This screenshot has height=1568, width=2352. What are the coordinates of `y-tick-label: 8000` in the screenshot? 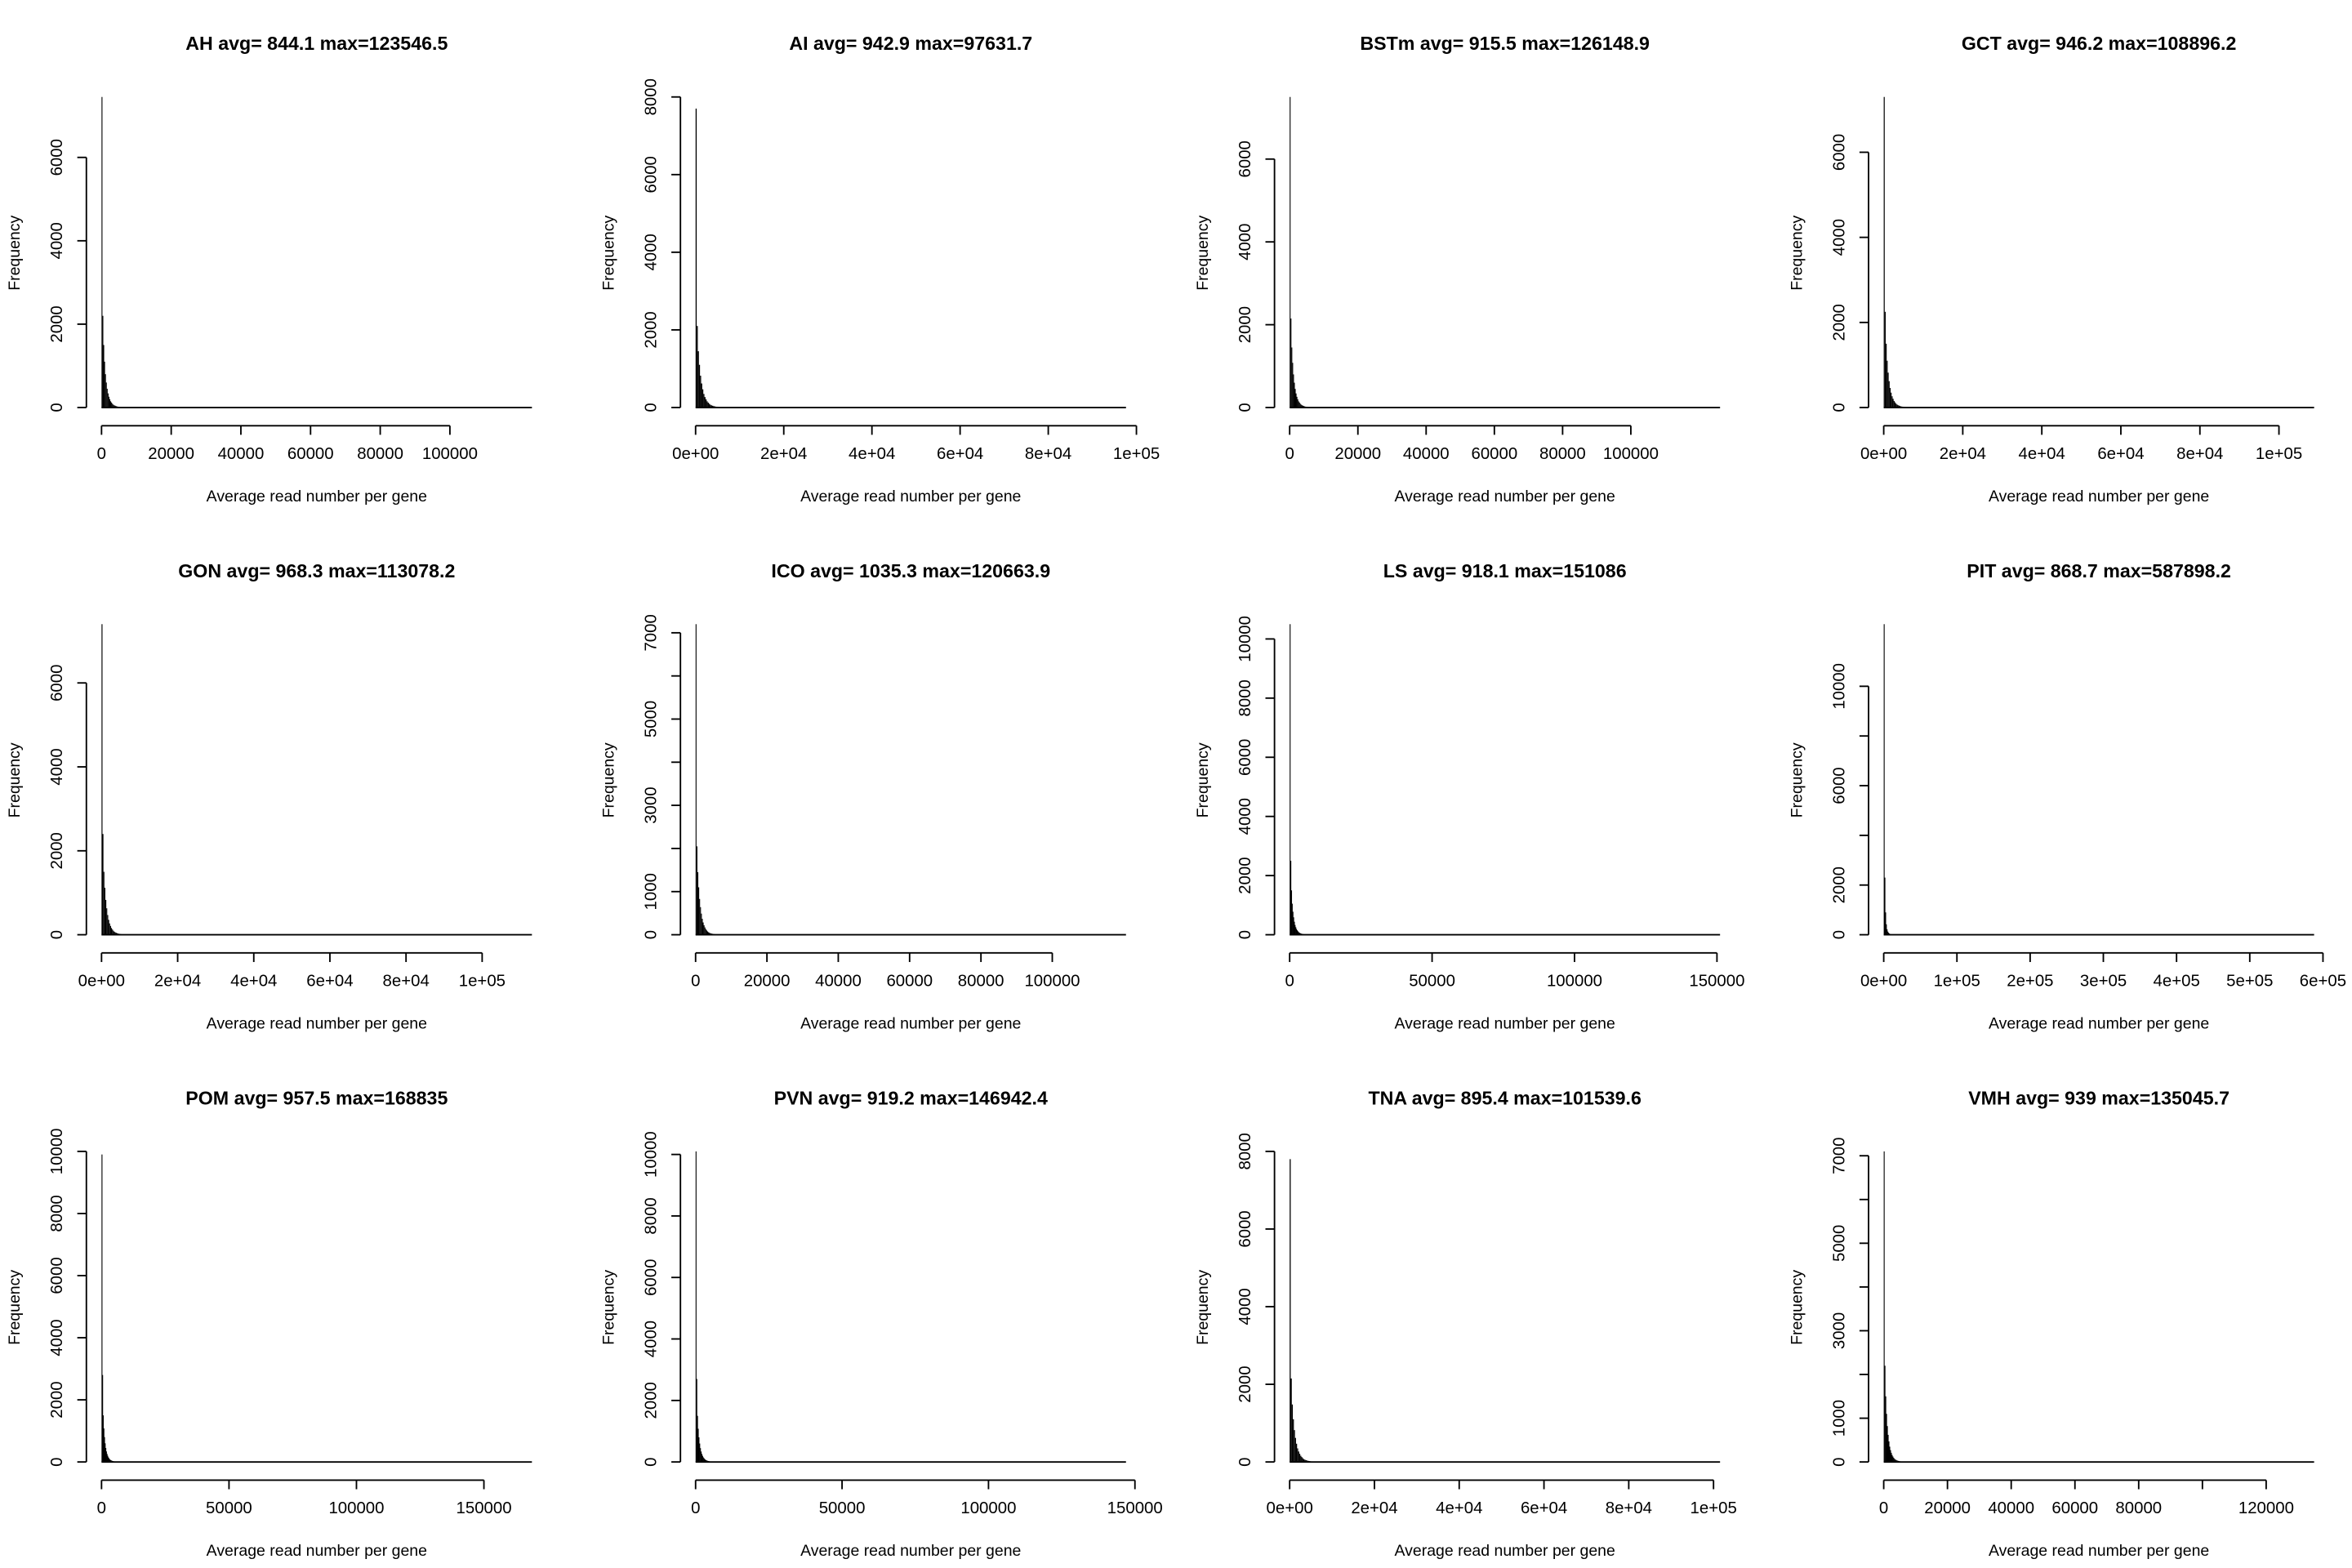 It's located at (1245, 697).